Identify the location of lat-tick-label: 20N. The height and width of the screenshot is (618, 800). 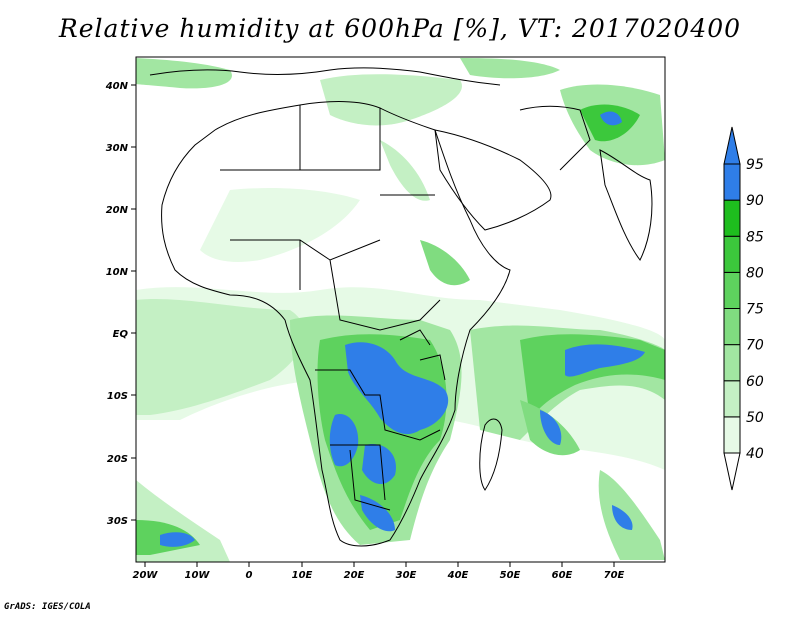
(117, 210).